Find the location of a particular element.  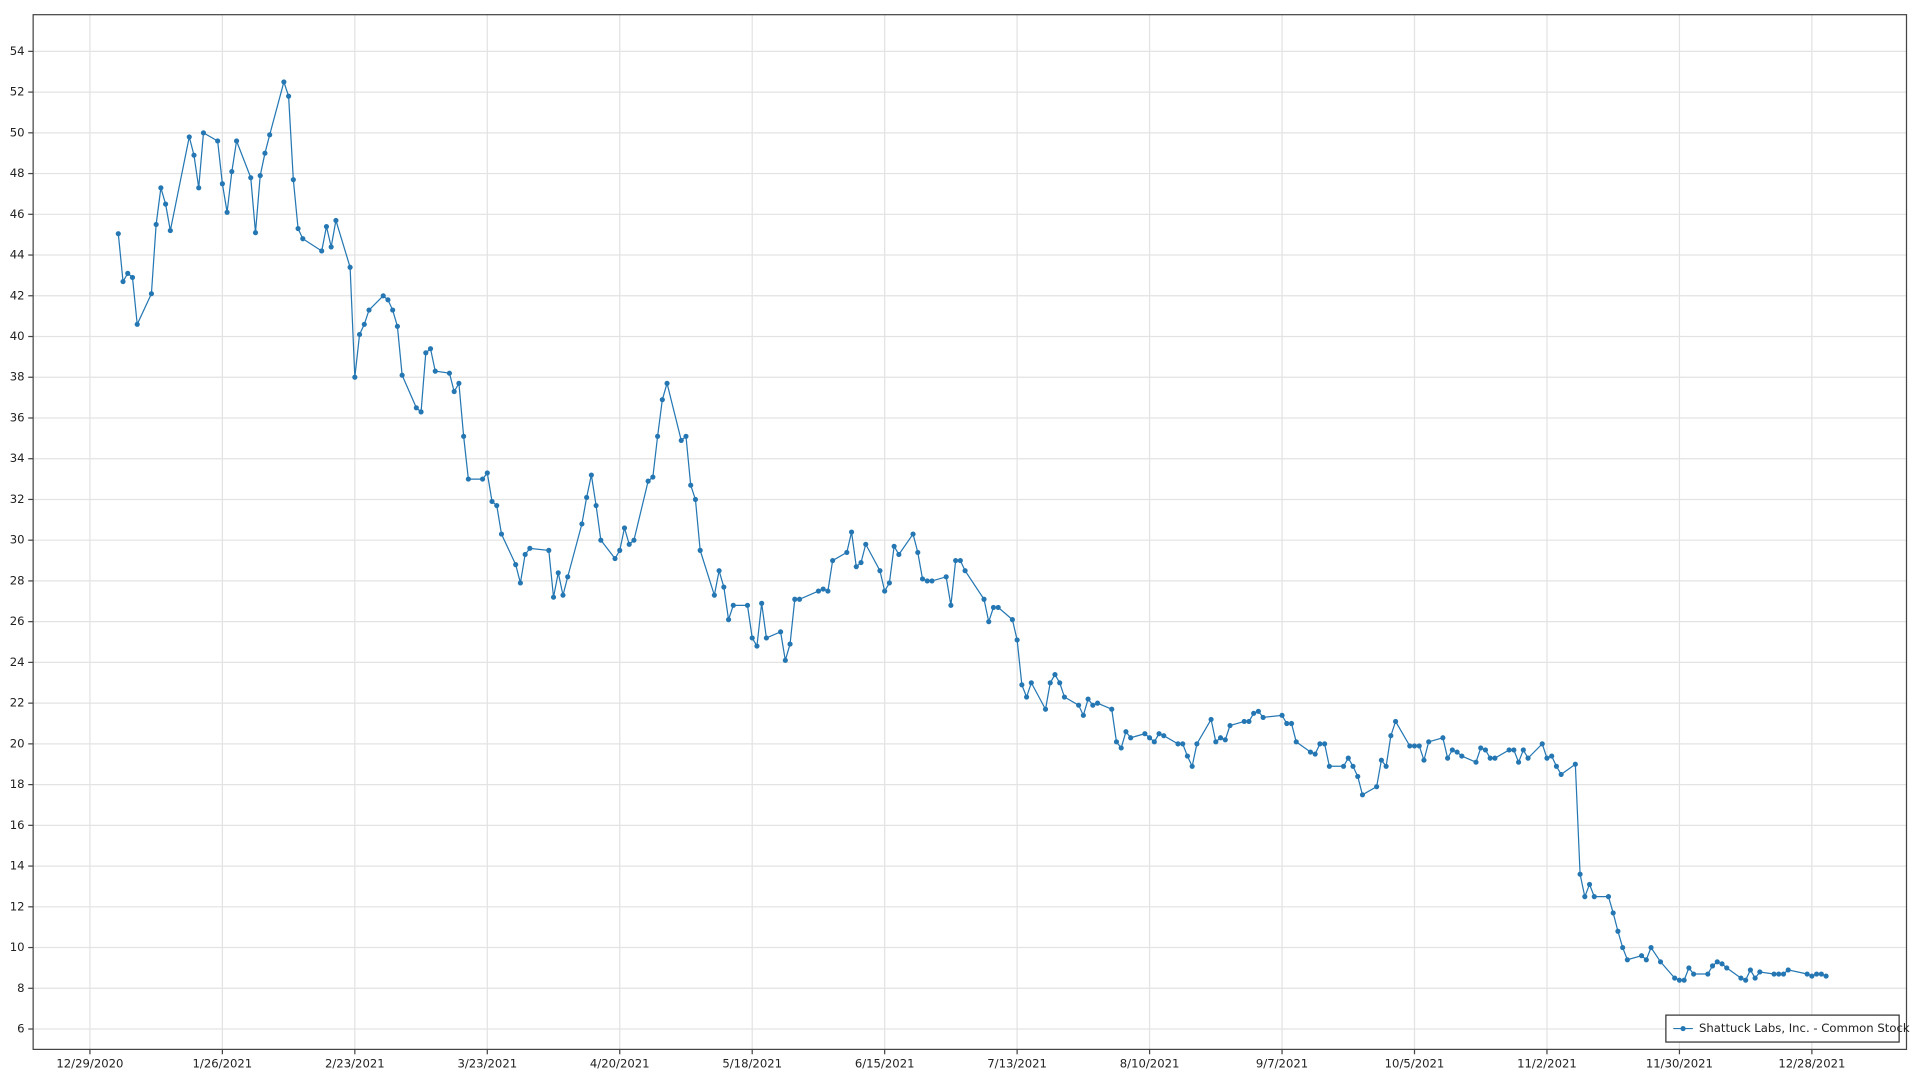

y-tick-label: 40 is located at coordinates (17, 336).